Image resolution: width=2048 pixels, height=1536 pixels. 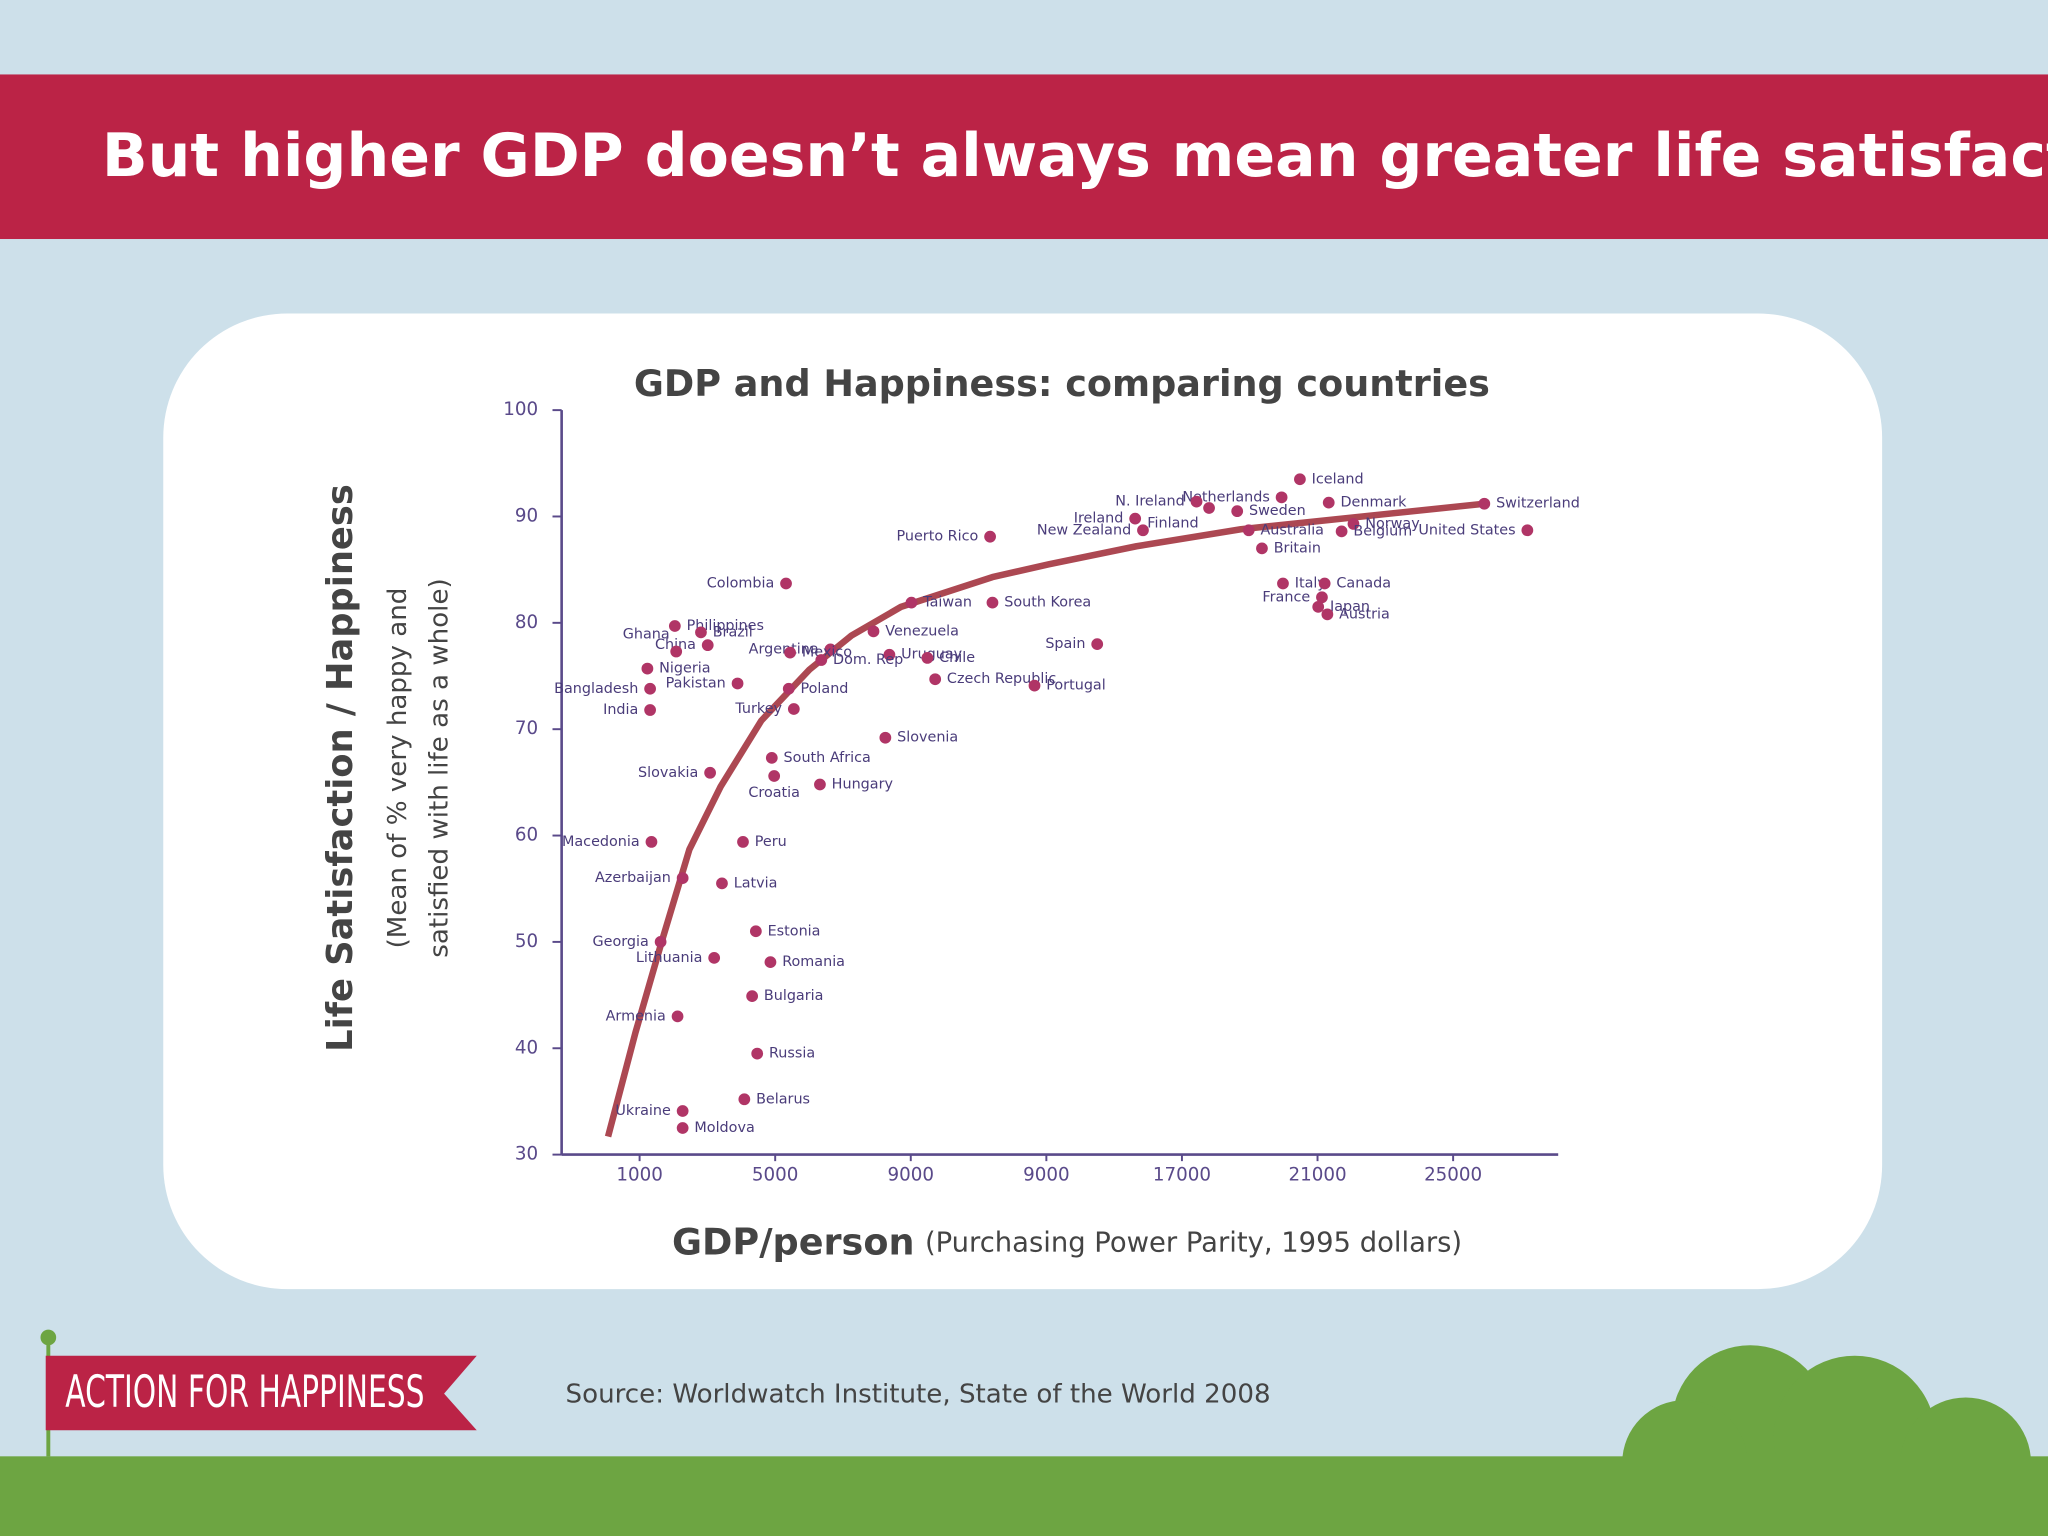 I want to click on point-label: Sweden, so click(x=1277, y=511).